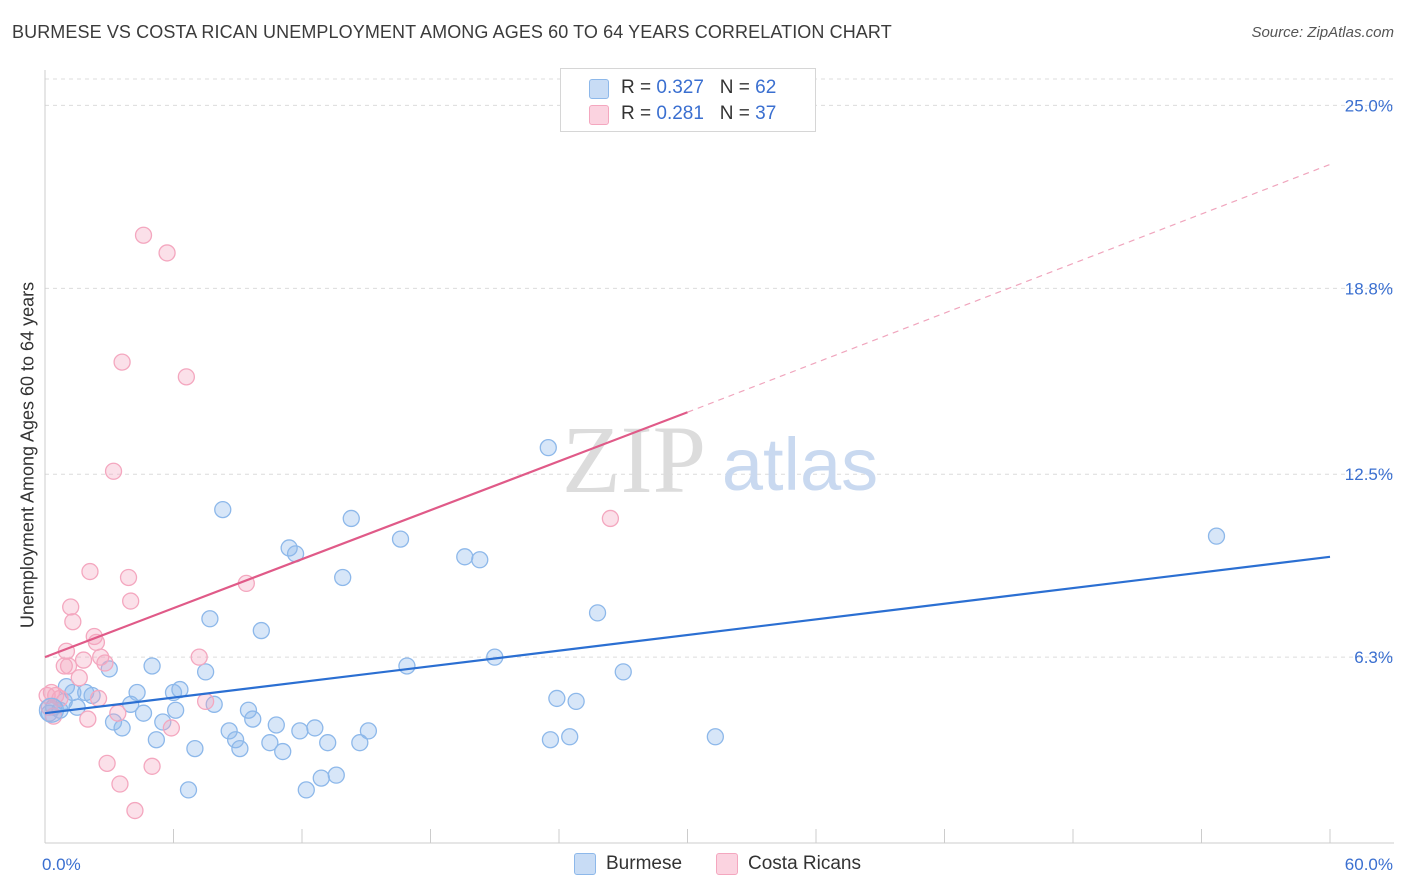 This screenshot has height=892, width=1406. I want to click on watermark: ZIP atlas, so click(720, 459).